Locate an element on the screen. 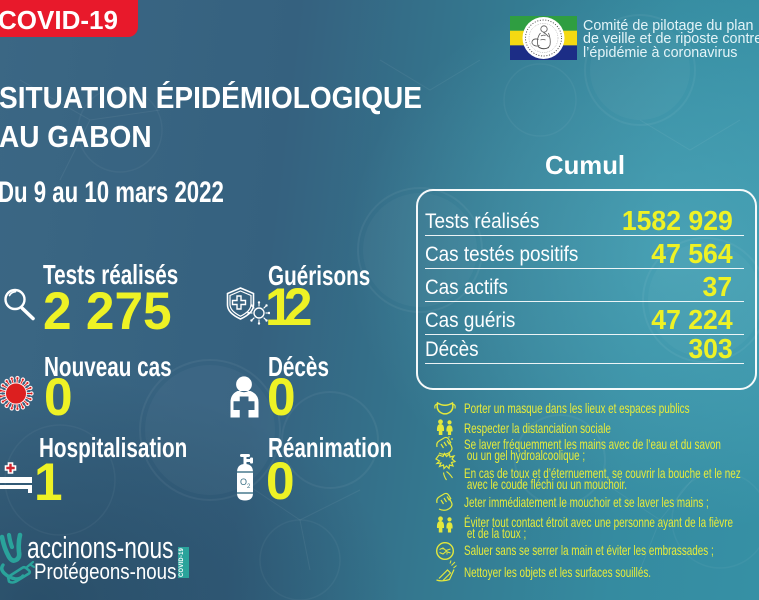  svg-text: 2 is located at coordinates (249, 487).